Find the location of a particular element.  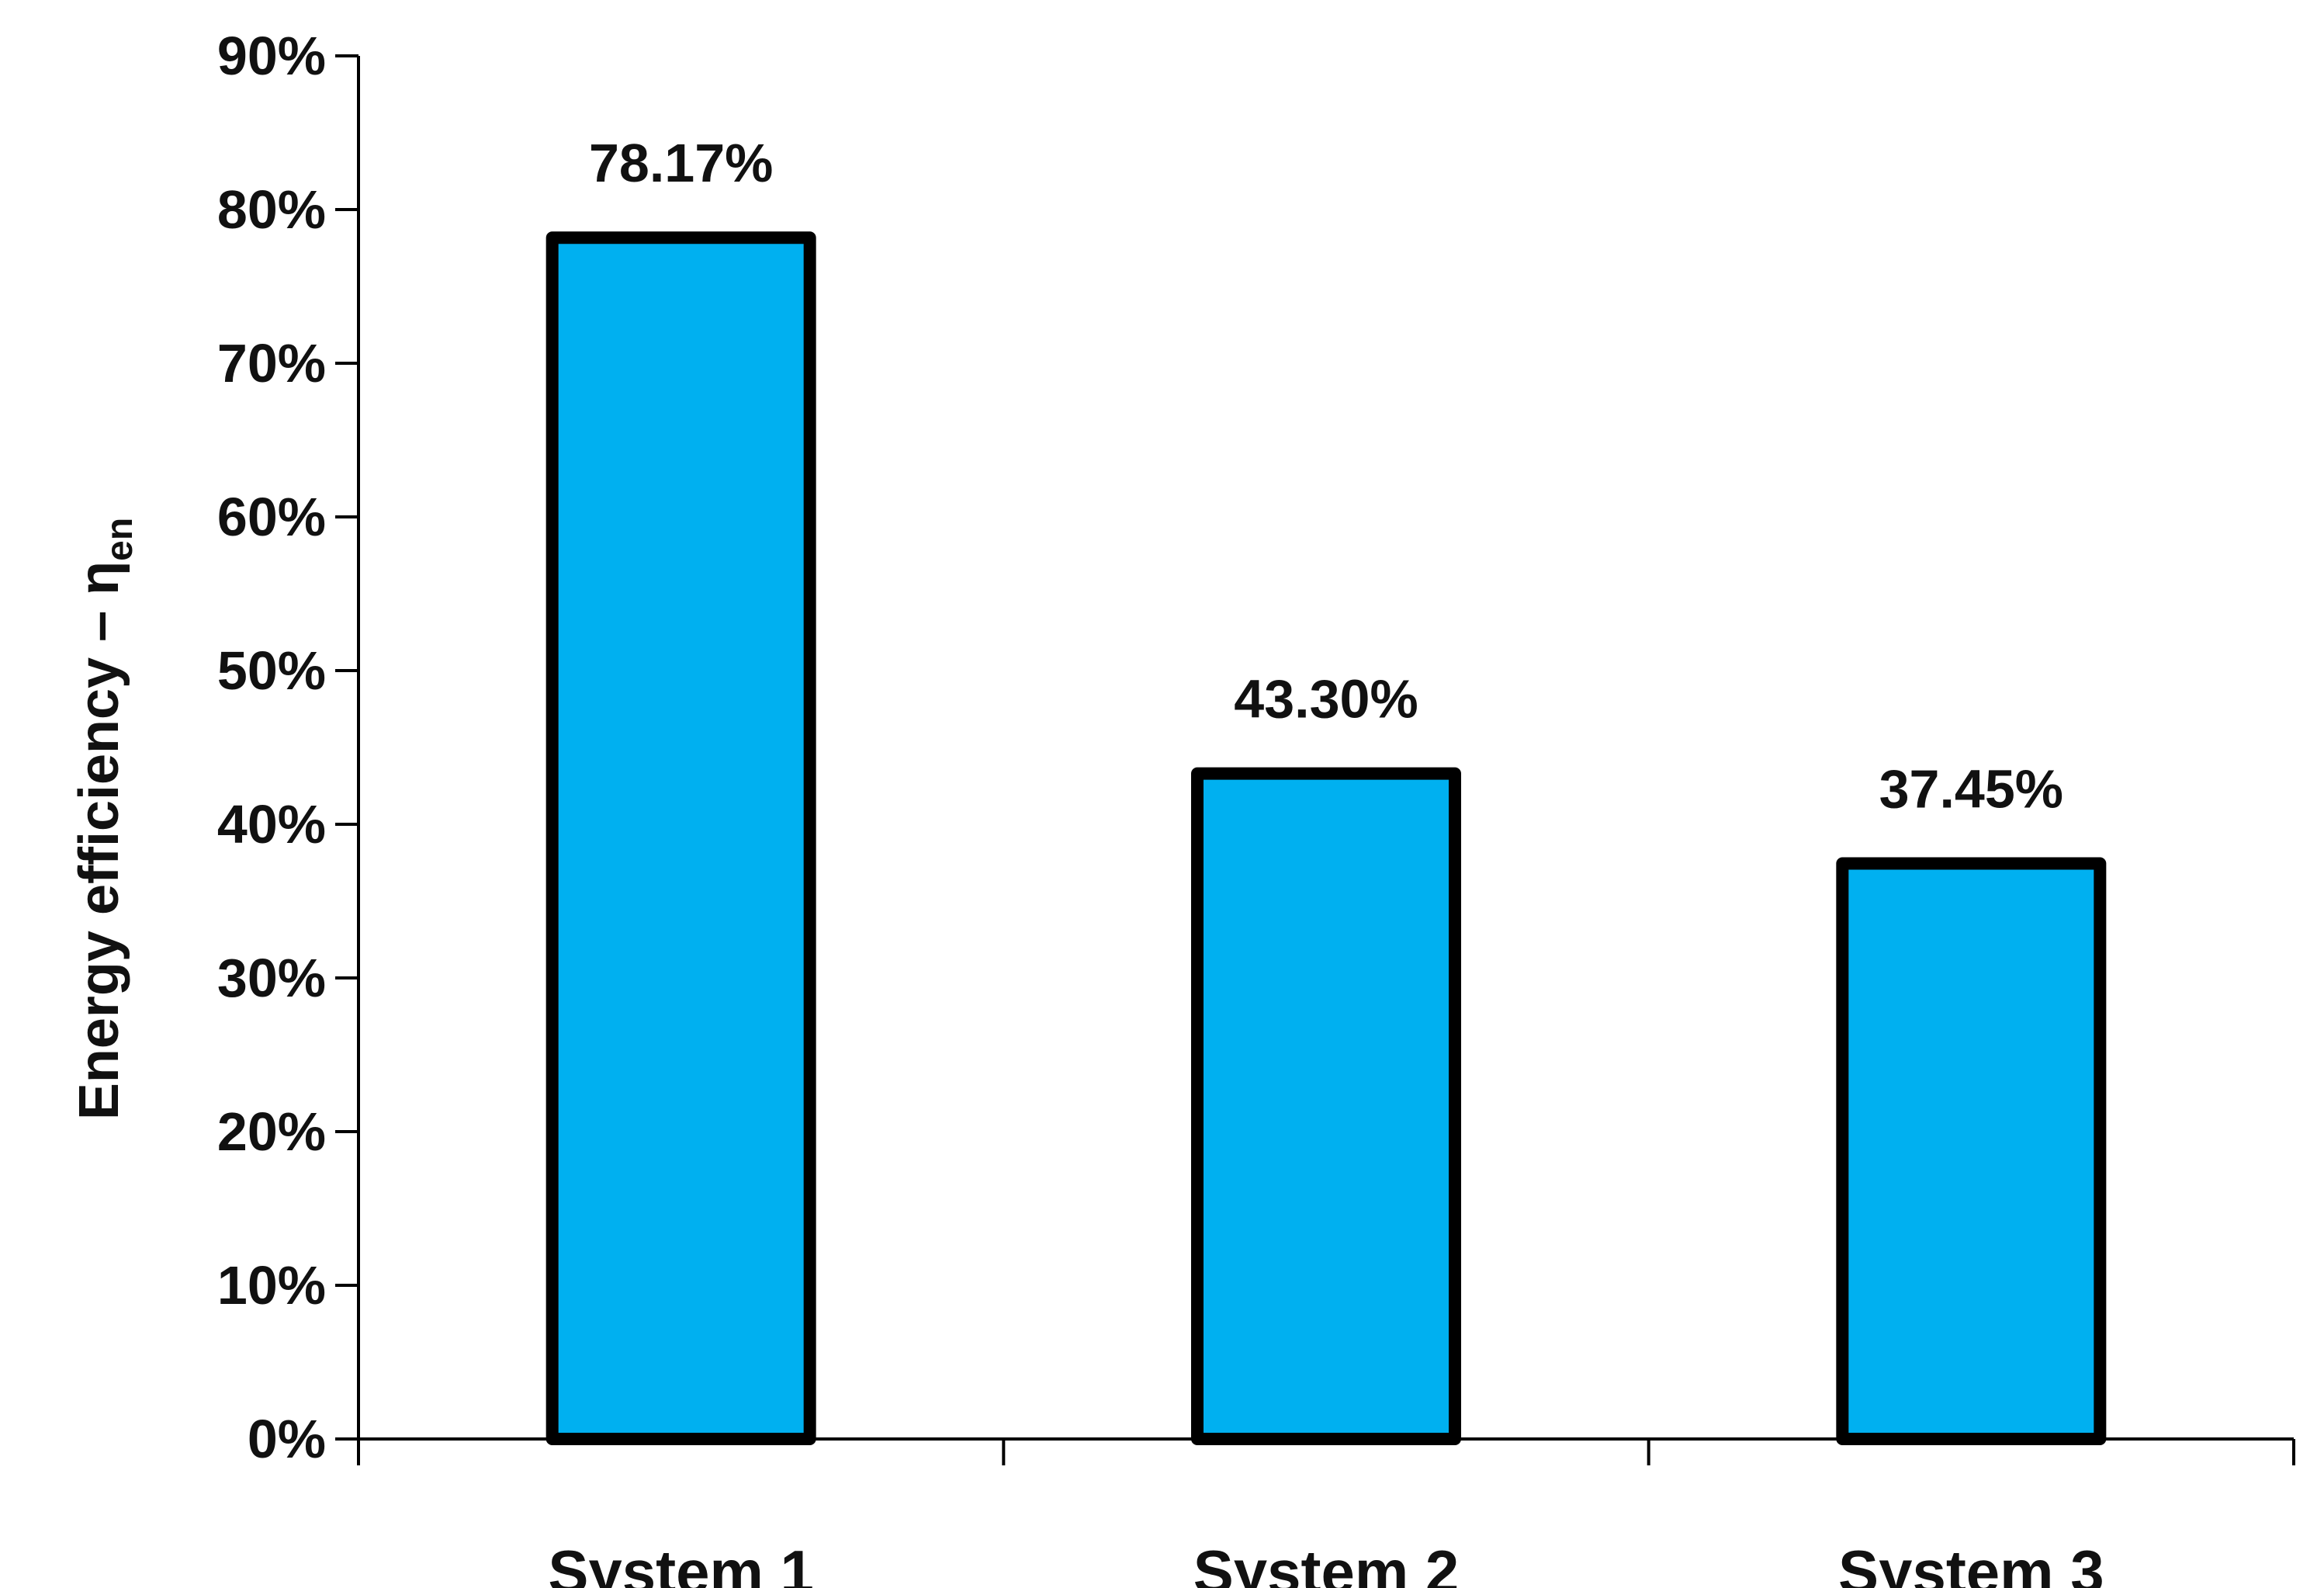

y-tick-label: 0% is located at coordinates (287, 1439).